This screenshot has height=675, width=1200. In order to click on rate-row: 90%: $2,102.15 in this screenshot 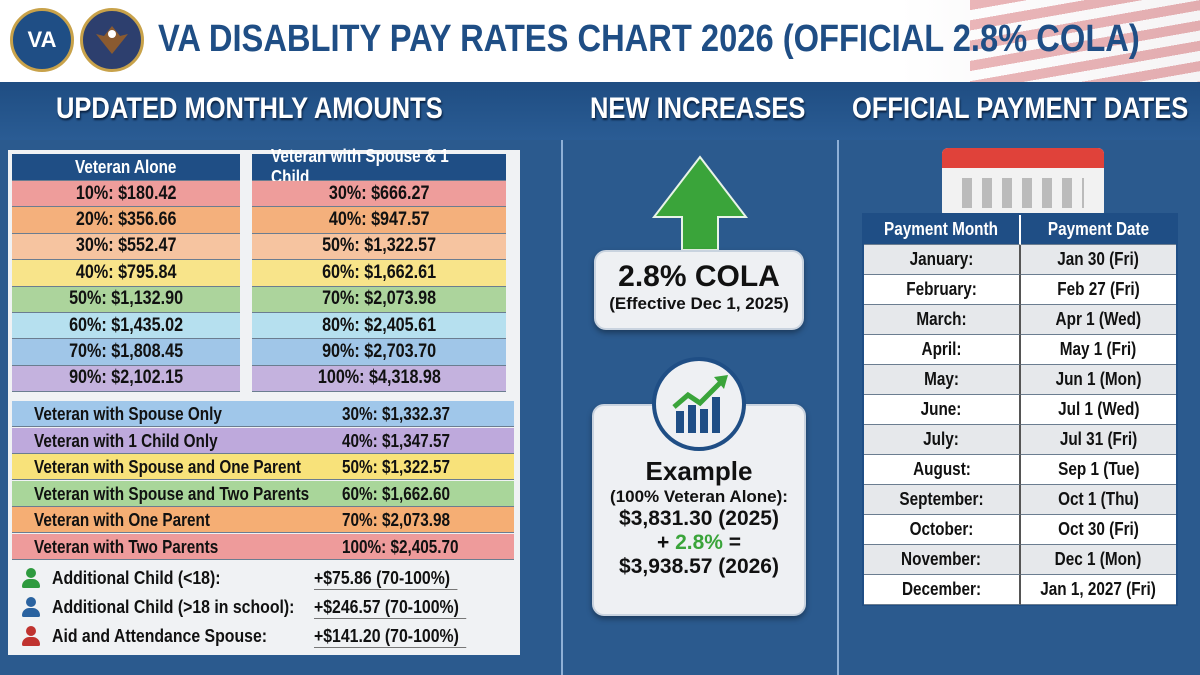, I will do `click(126, 379)`.